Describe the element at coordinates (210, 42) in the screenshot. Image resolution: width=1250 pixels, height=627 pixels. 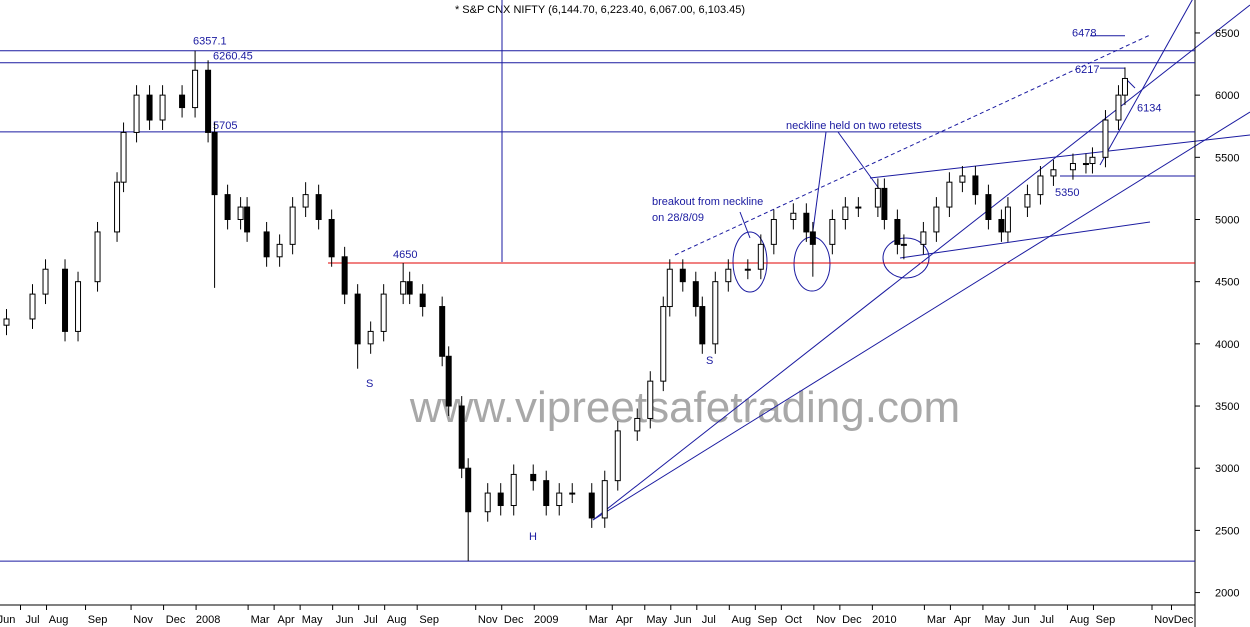
I see `level-label: 6357.1` at that location.